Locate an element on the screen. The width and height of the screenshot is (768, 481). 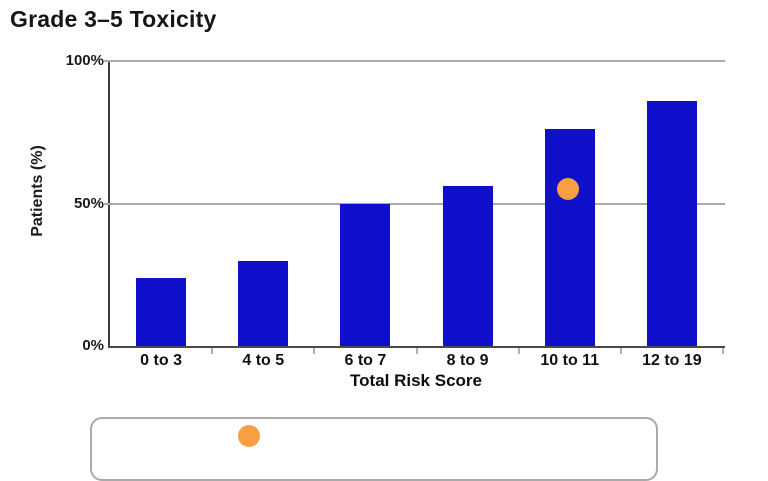
x-tick-label-0-to-3: 0 to 3 is located at coordinates (161, 360).